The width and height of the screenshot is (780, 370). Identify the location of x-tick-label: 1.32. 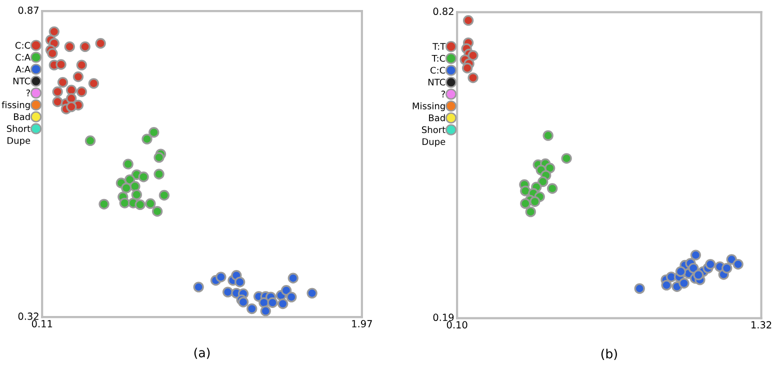
(762, 325).